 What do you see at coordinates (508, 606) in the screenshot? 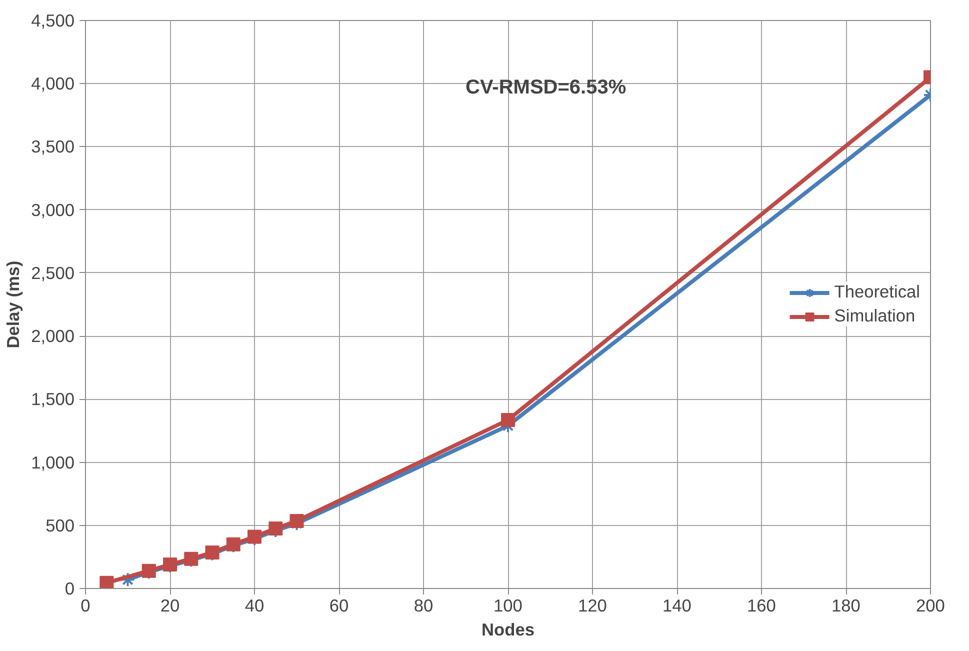
I see `x-tick-label: 100` at bounding box center [508, 606].